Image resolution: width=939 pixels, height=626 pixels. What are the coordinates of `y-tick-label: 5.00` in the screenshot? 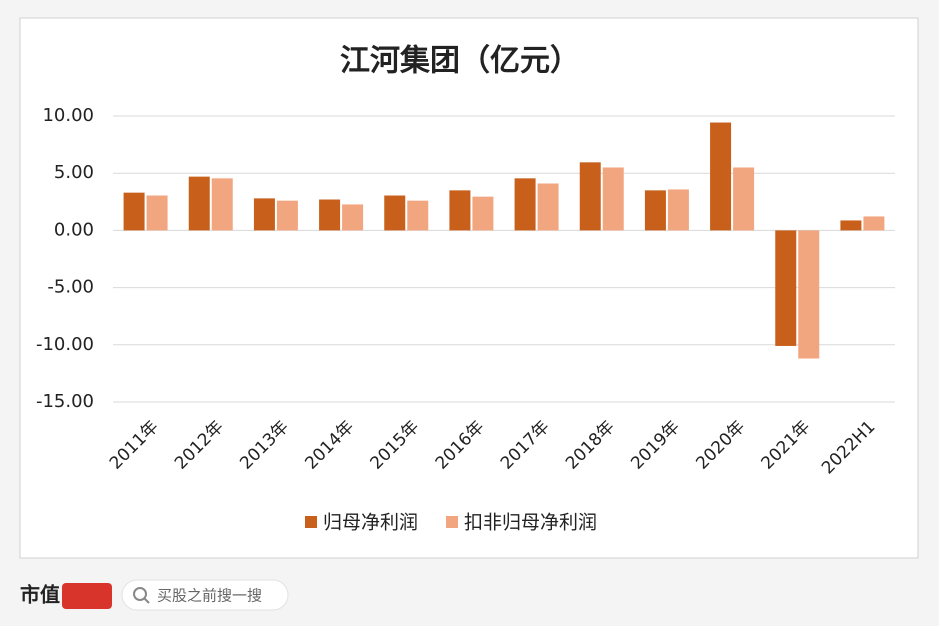 It's located at (74, 172).